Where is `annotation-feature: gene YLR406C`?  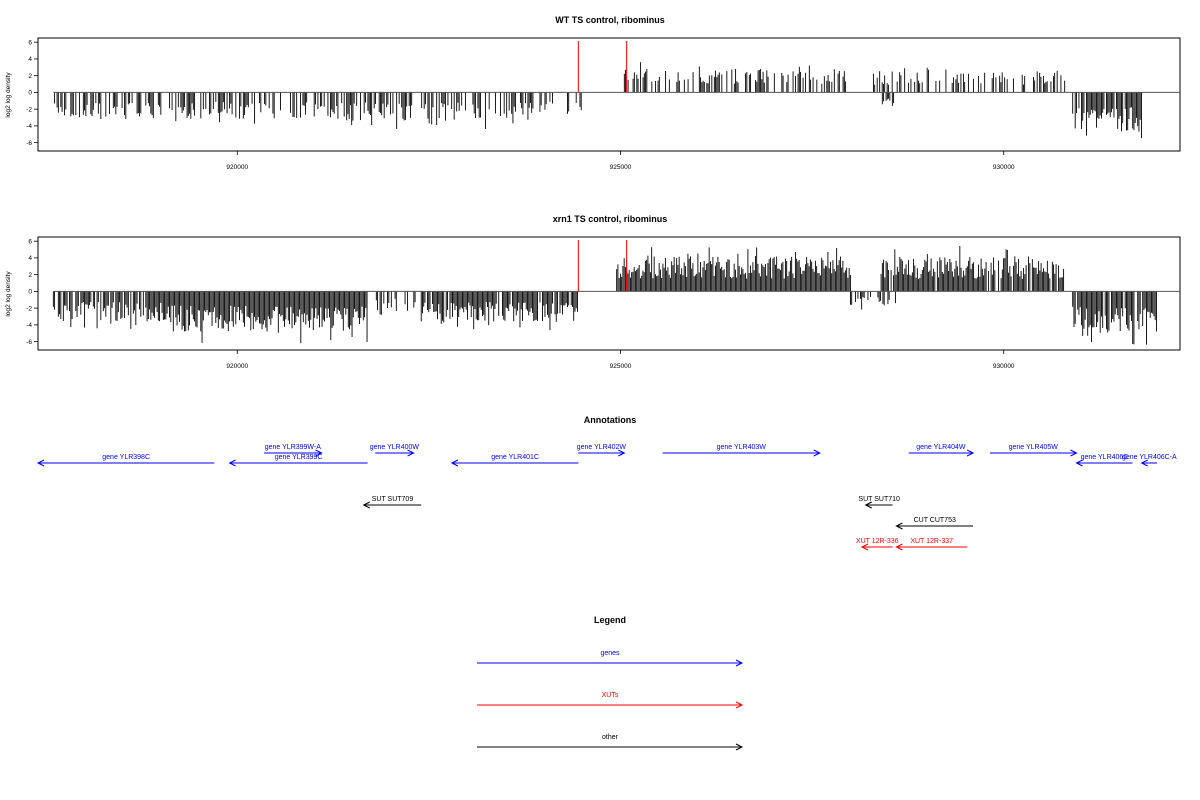 annotation-feature: gene YLR406C is located at coordinates (1104, 460).